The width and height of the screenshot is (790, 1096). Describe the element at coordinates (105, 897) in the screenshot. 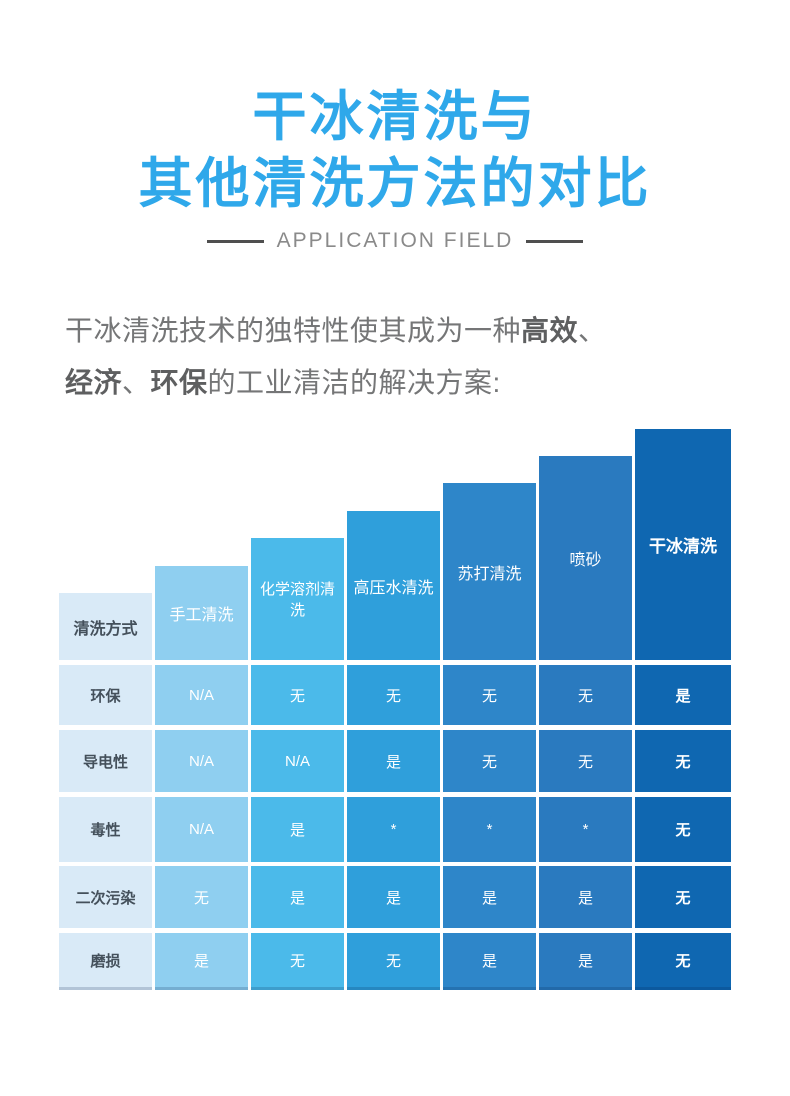

I see `row-label: 二次污染` at that location.